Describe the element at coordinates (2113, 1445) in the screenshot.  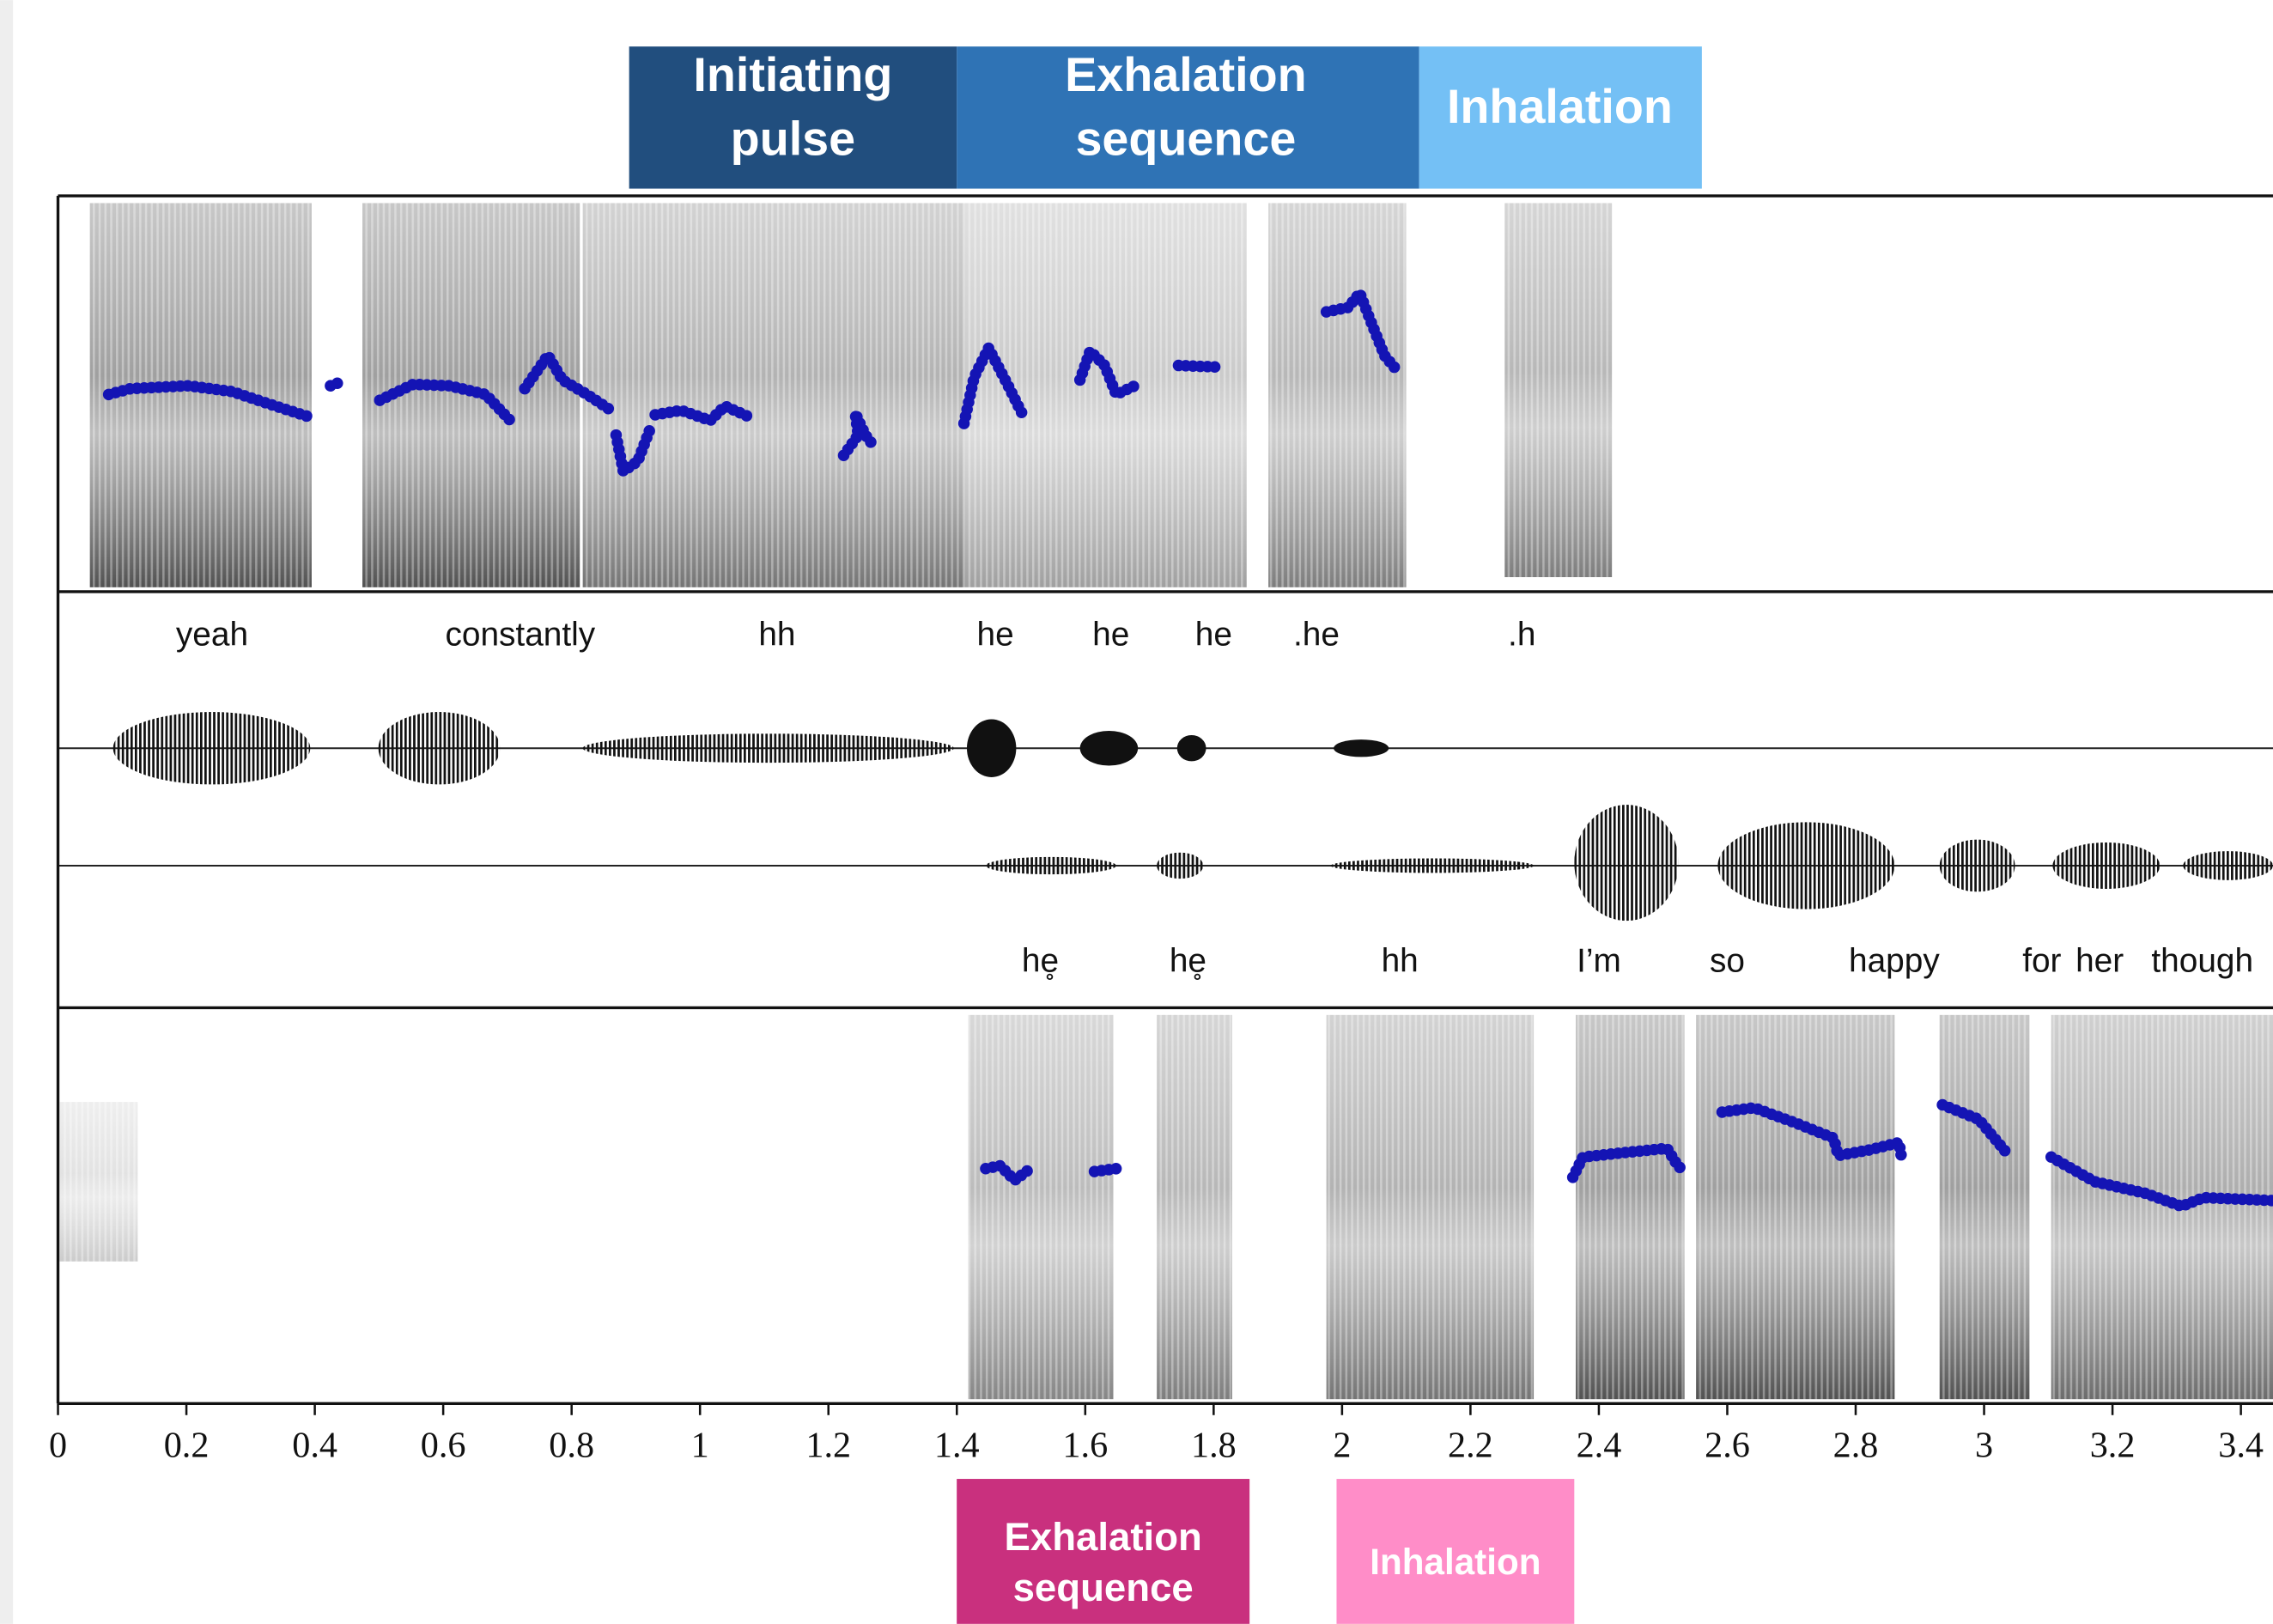
I see `x-tick-label: 3.2` at that location.